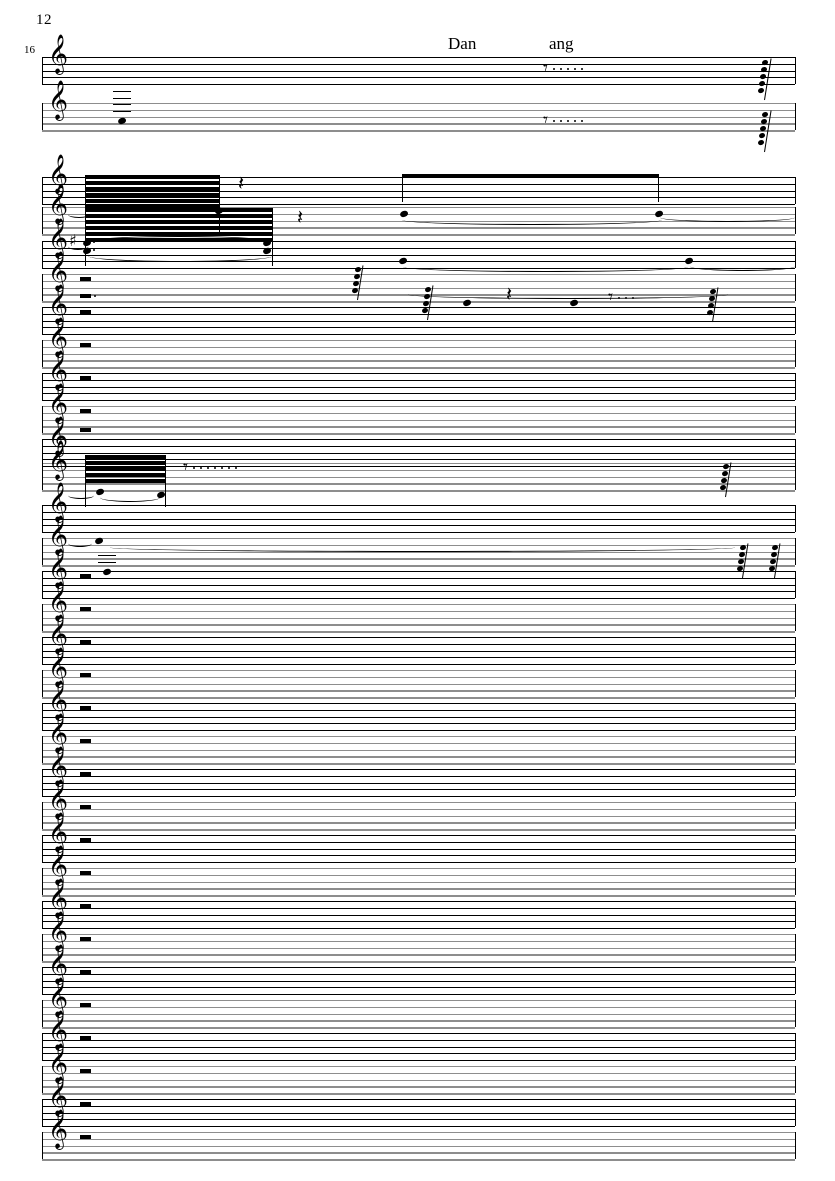  I want to click on eighth-rest: 𝄾, so click(546, 68).